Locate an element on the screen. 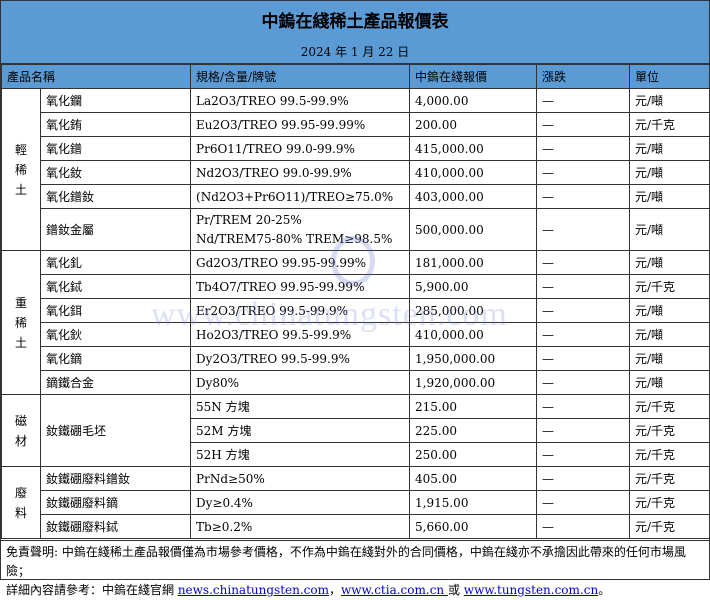 This screenshot has width=710, height=600. page-title: 中鎢在綫稀土產品報價表 is located at coordinates (355, 21).